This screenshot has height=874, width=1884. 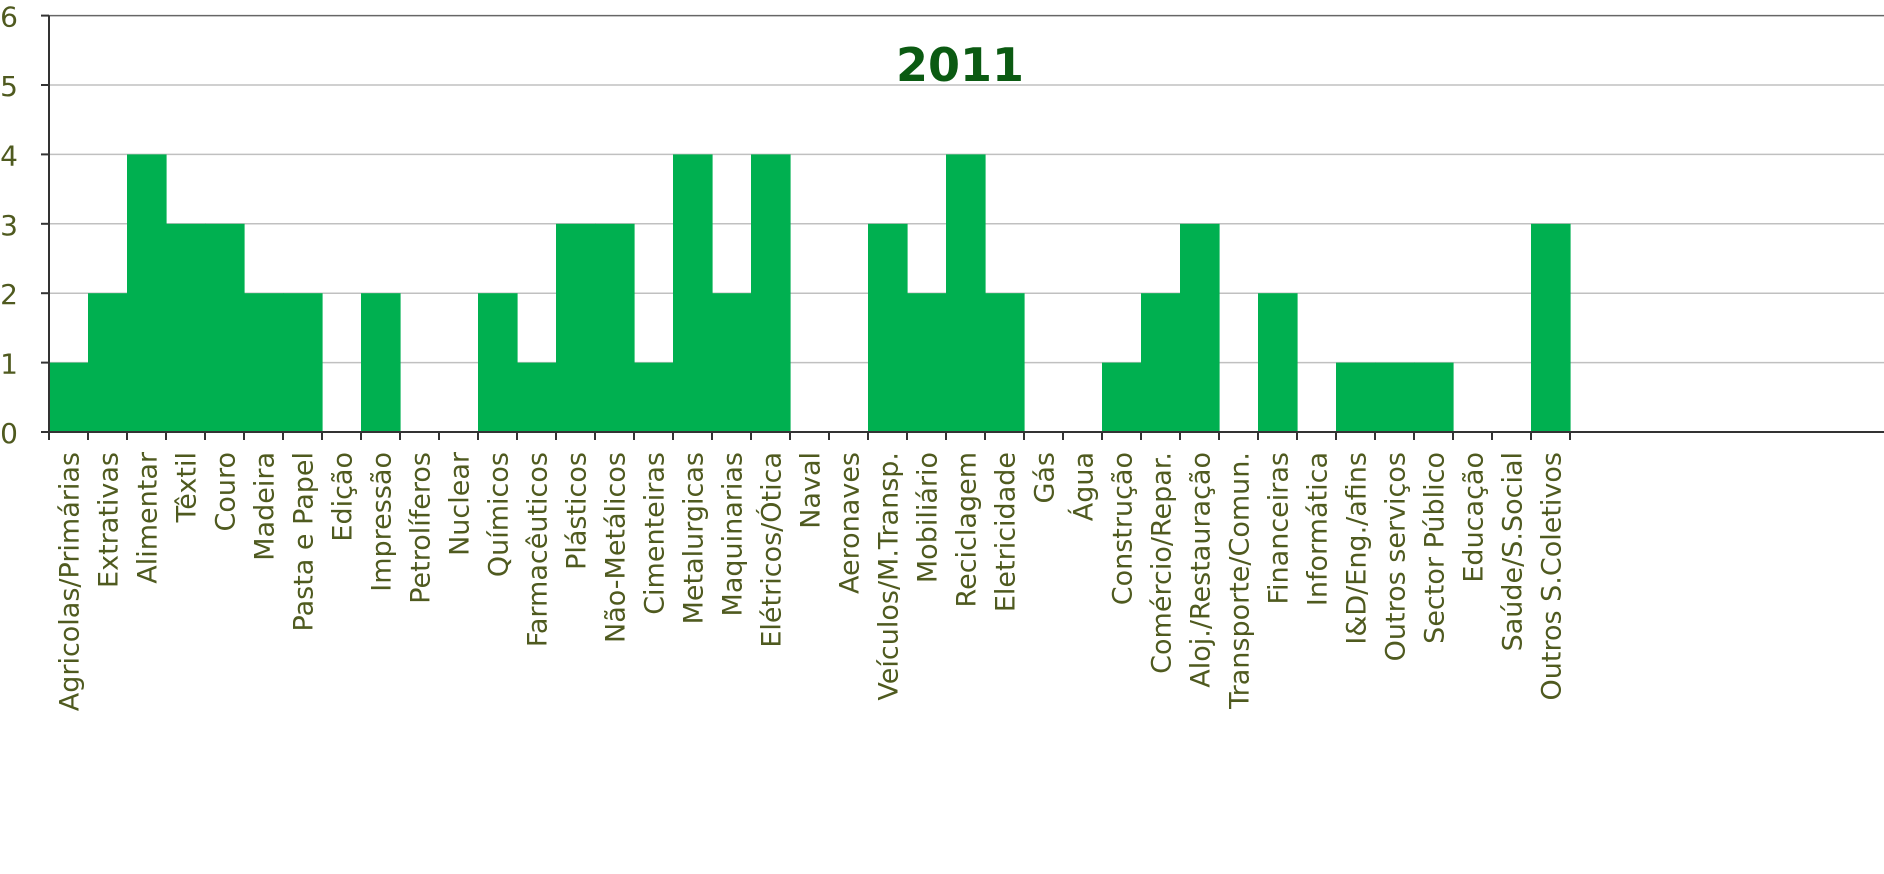 I want to click on y-tick-label: 5, so click(x=9, y=86).